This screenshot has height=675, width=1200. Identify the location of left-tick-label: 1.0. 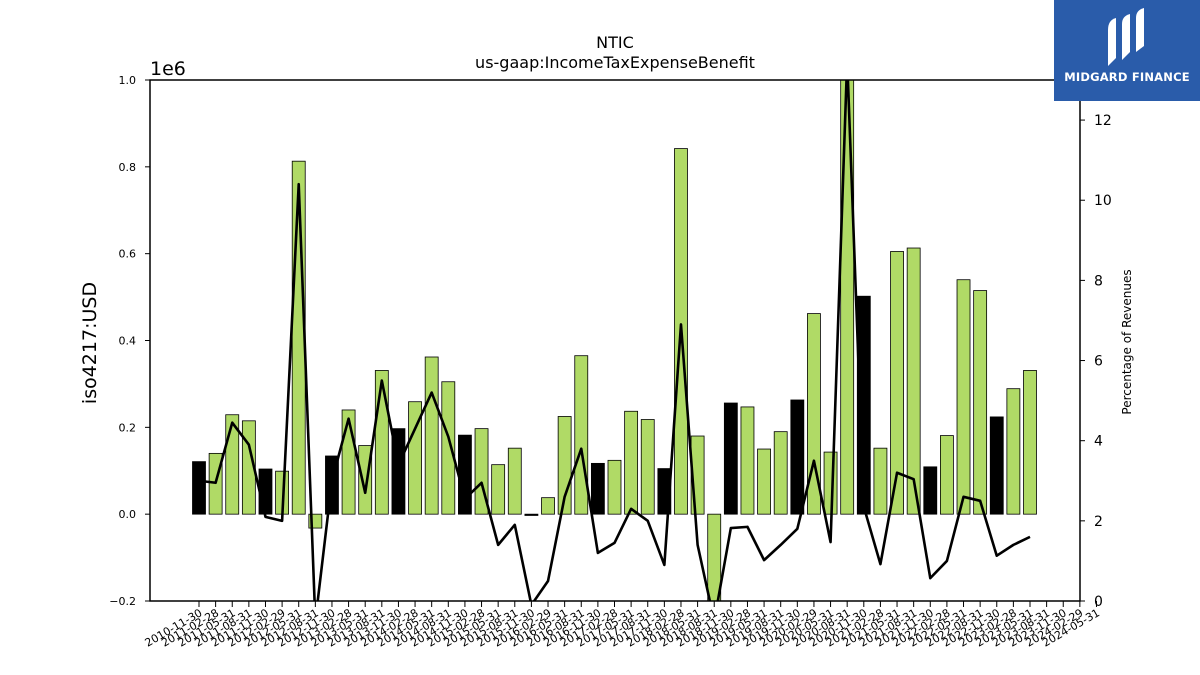
(128, 80).